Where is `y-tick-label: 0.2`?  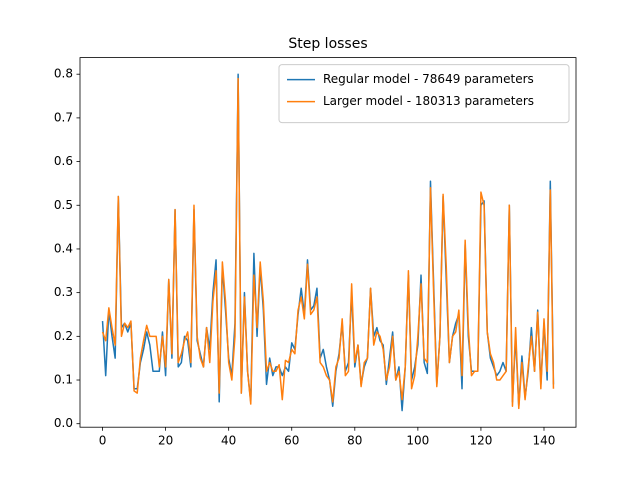 y-tick-label: 0.2 is located at coordinates (63, 336).